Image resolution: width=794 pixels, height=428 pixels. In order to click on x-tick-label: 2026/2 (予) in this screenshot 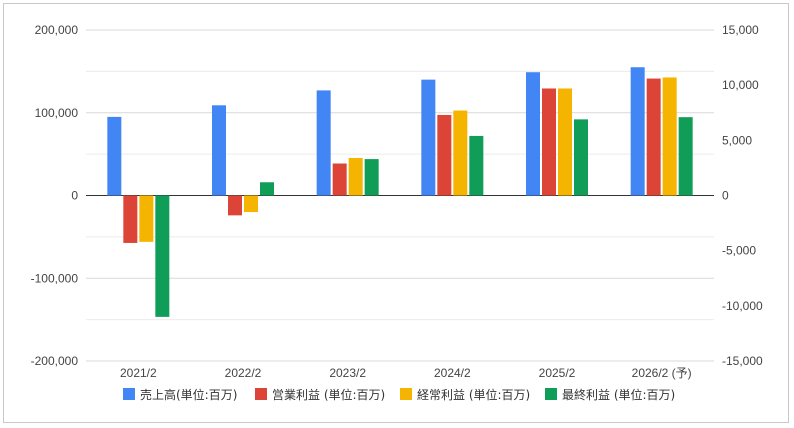, I will do `click(662, 373)`.